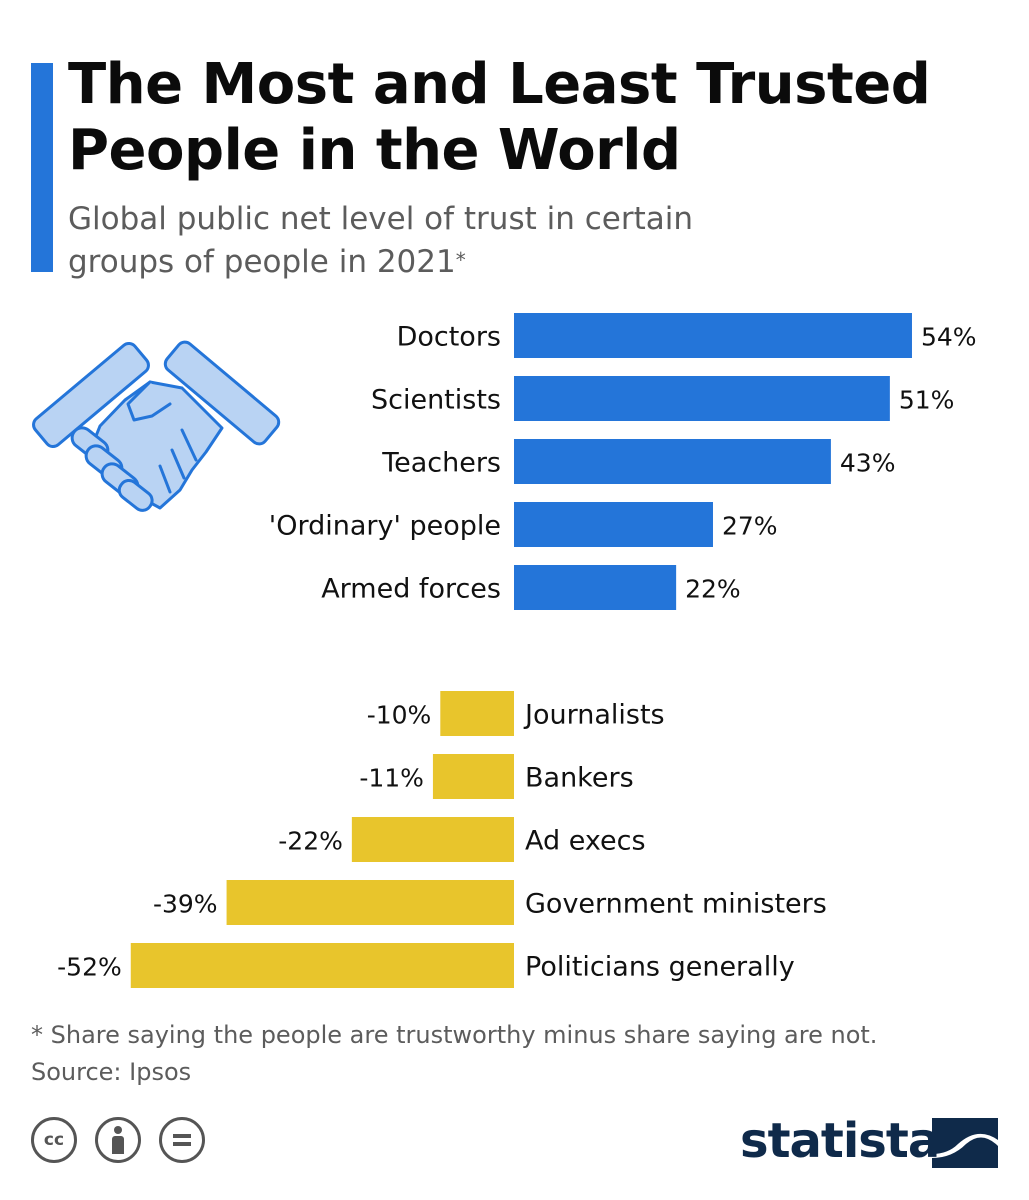 Image resolution: width=1029 pixels, height=1200 pixels. I want to click on title-accent-bar, so click(42, 167).